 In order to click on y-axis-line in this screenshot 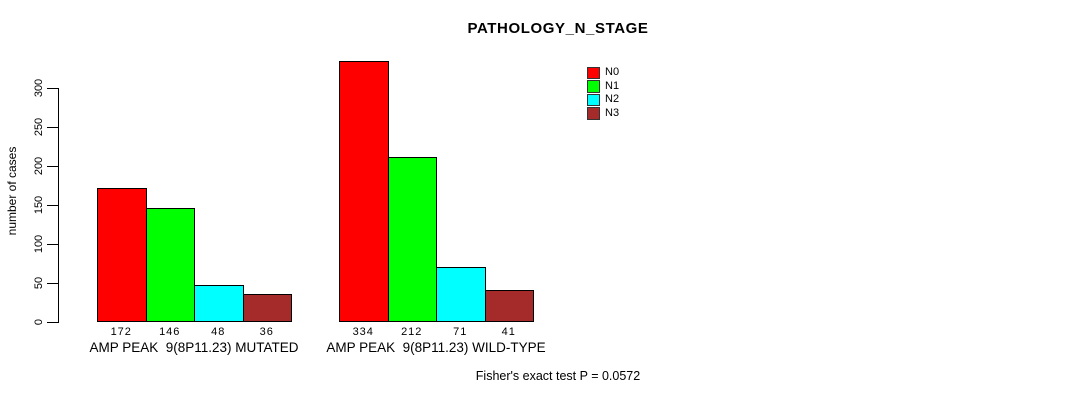, I will do `click(58, 205)`.